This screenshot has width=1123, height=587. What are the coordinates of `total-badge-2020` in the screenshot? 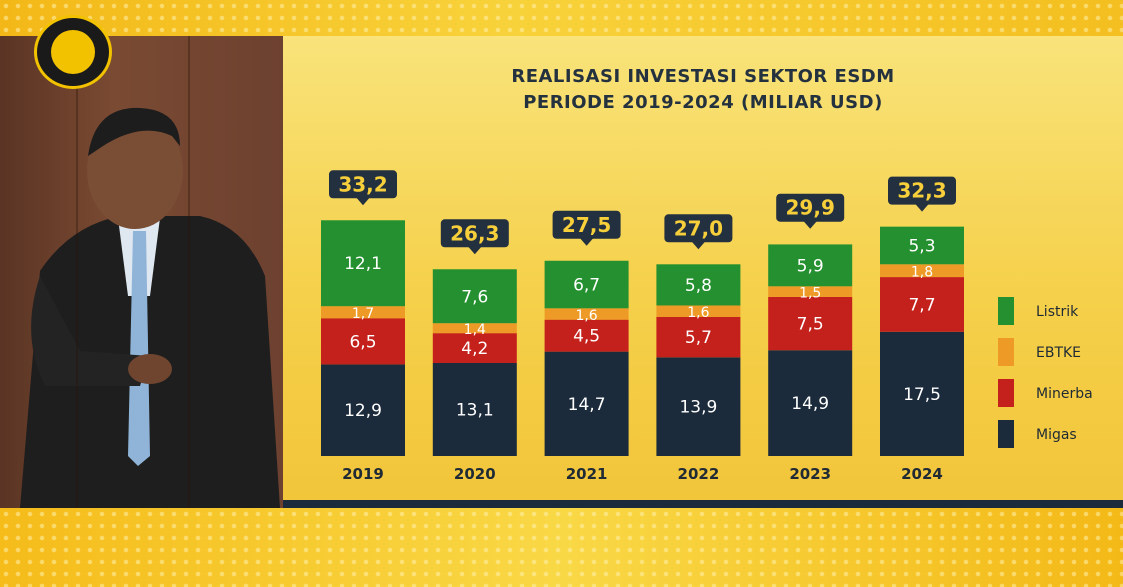 It's located at (474, 233).